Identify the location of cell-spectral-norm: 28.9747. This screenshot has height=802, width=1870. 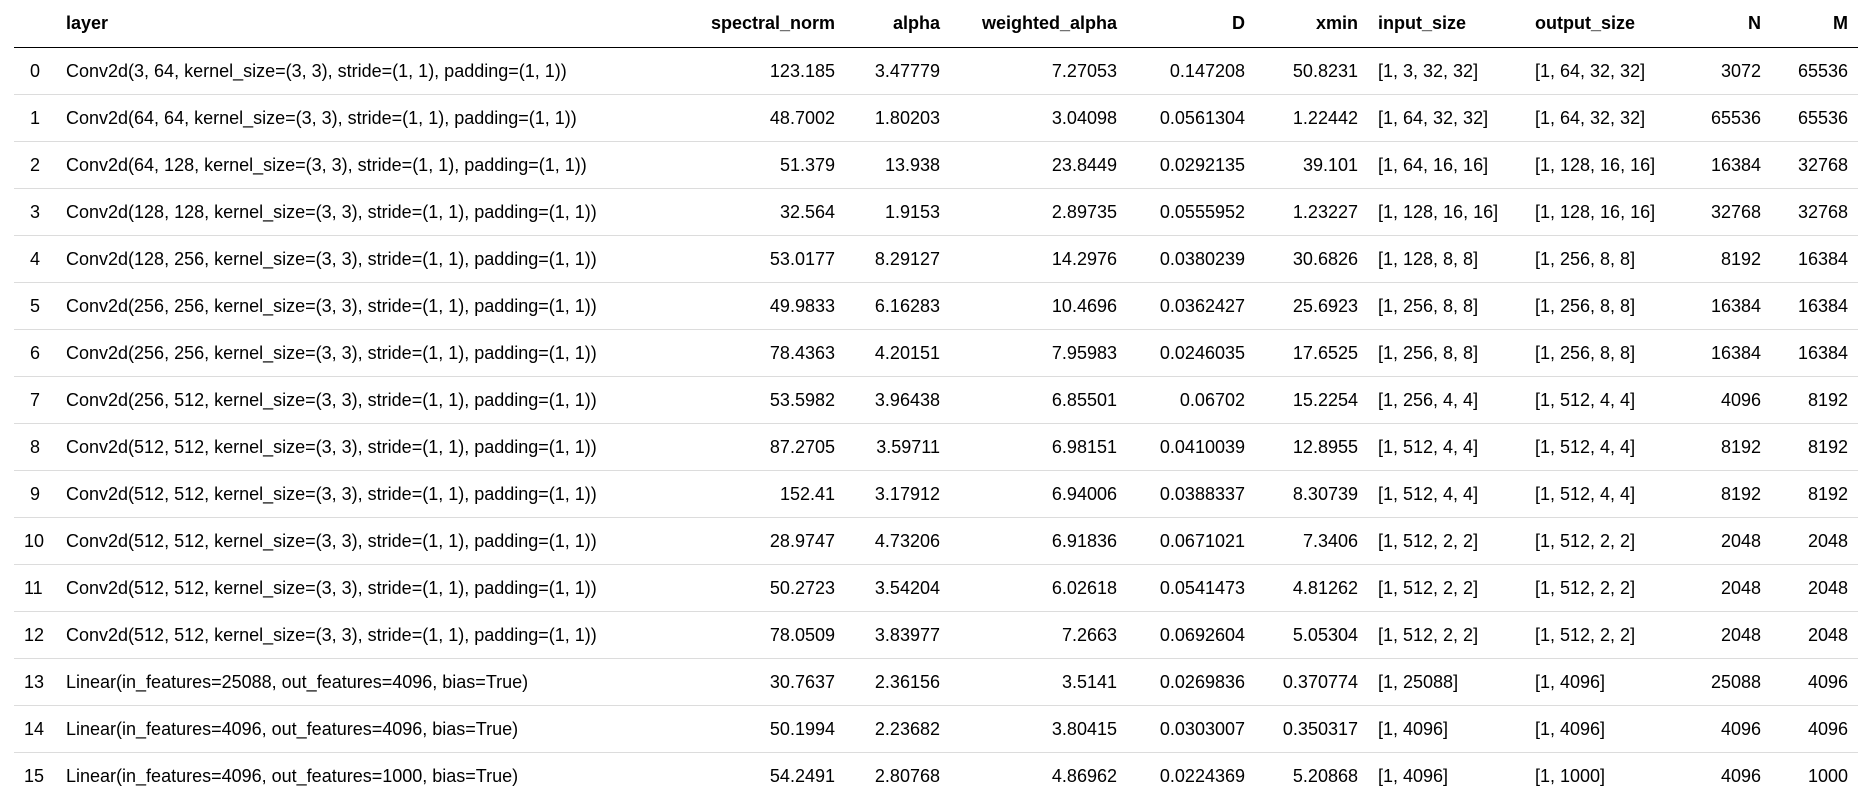
(763, 541).